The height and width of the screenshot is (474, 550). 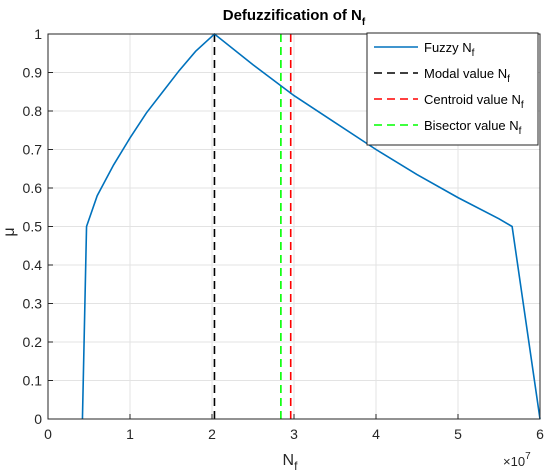 I want to click on y-tick-label: 0.5, so click(x=33, y=227).